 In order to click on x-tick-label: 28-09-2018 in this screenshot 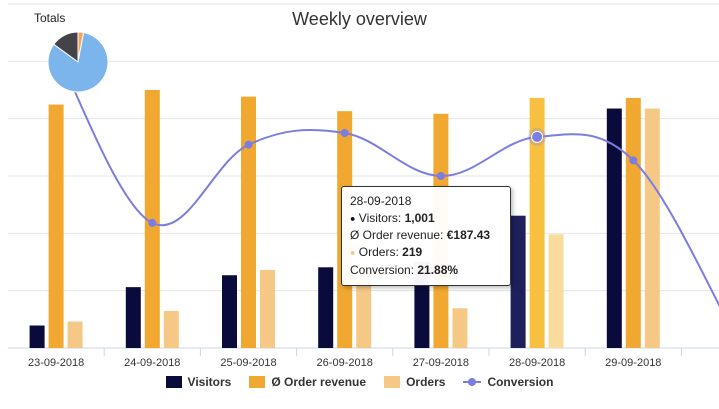, I will do `click(537, 363)`.